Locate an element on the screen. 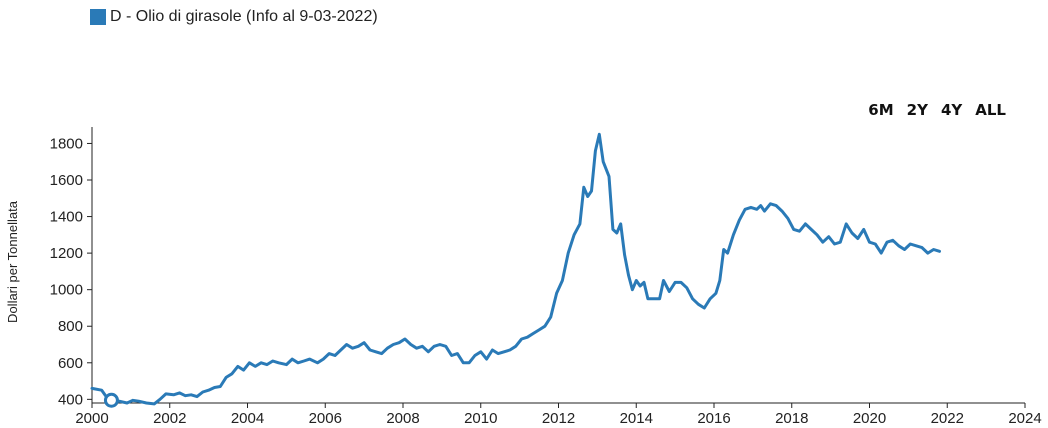 The image size is (1048, 428). x-tick-label: 2020 is located at coordinates (869, 418).